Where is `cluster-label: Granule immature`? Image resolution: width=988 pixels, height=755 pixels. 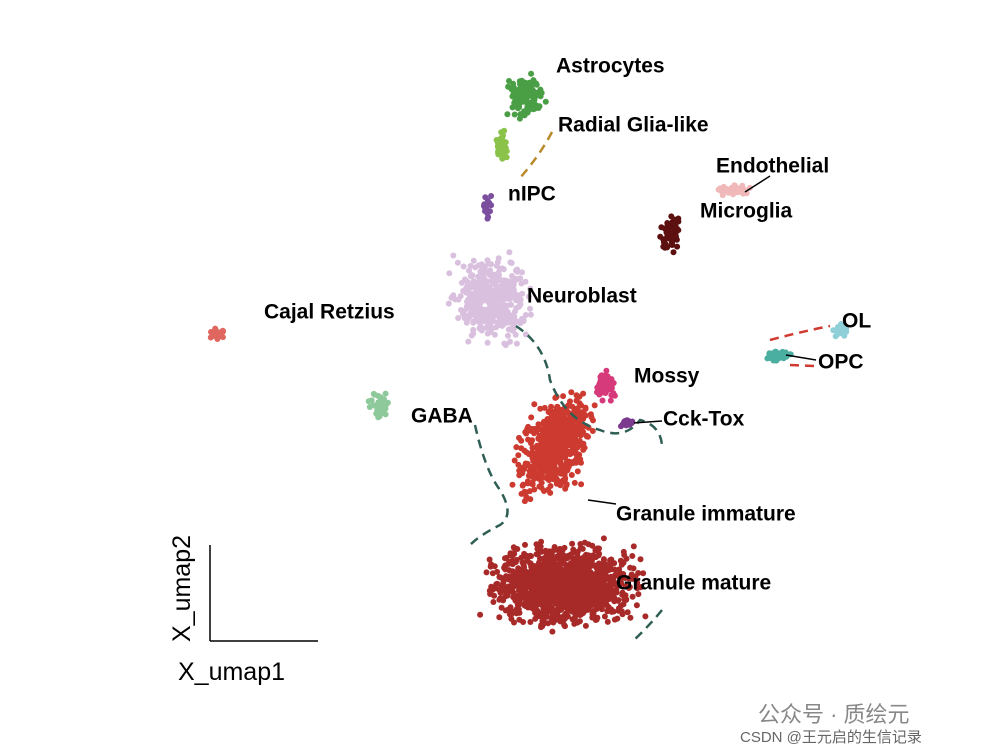
cluster-label: Granule immature is located at coordinates (706, 514).